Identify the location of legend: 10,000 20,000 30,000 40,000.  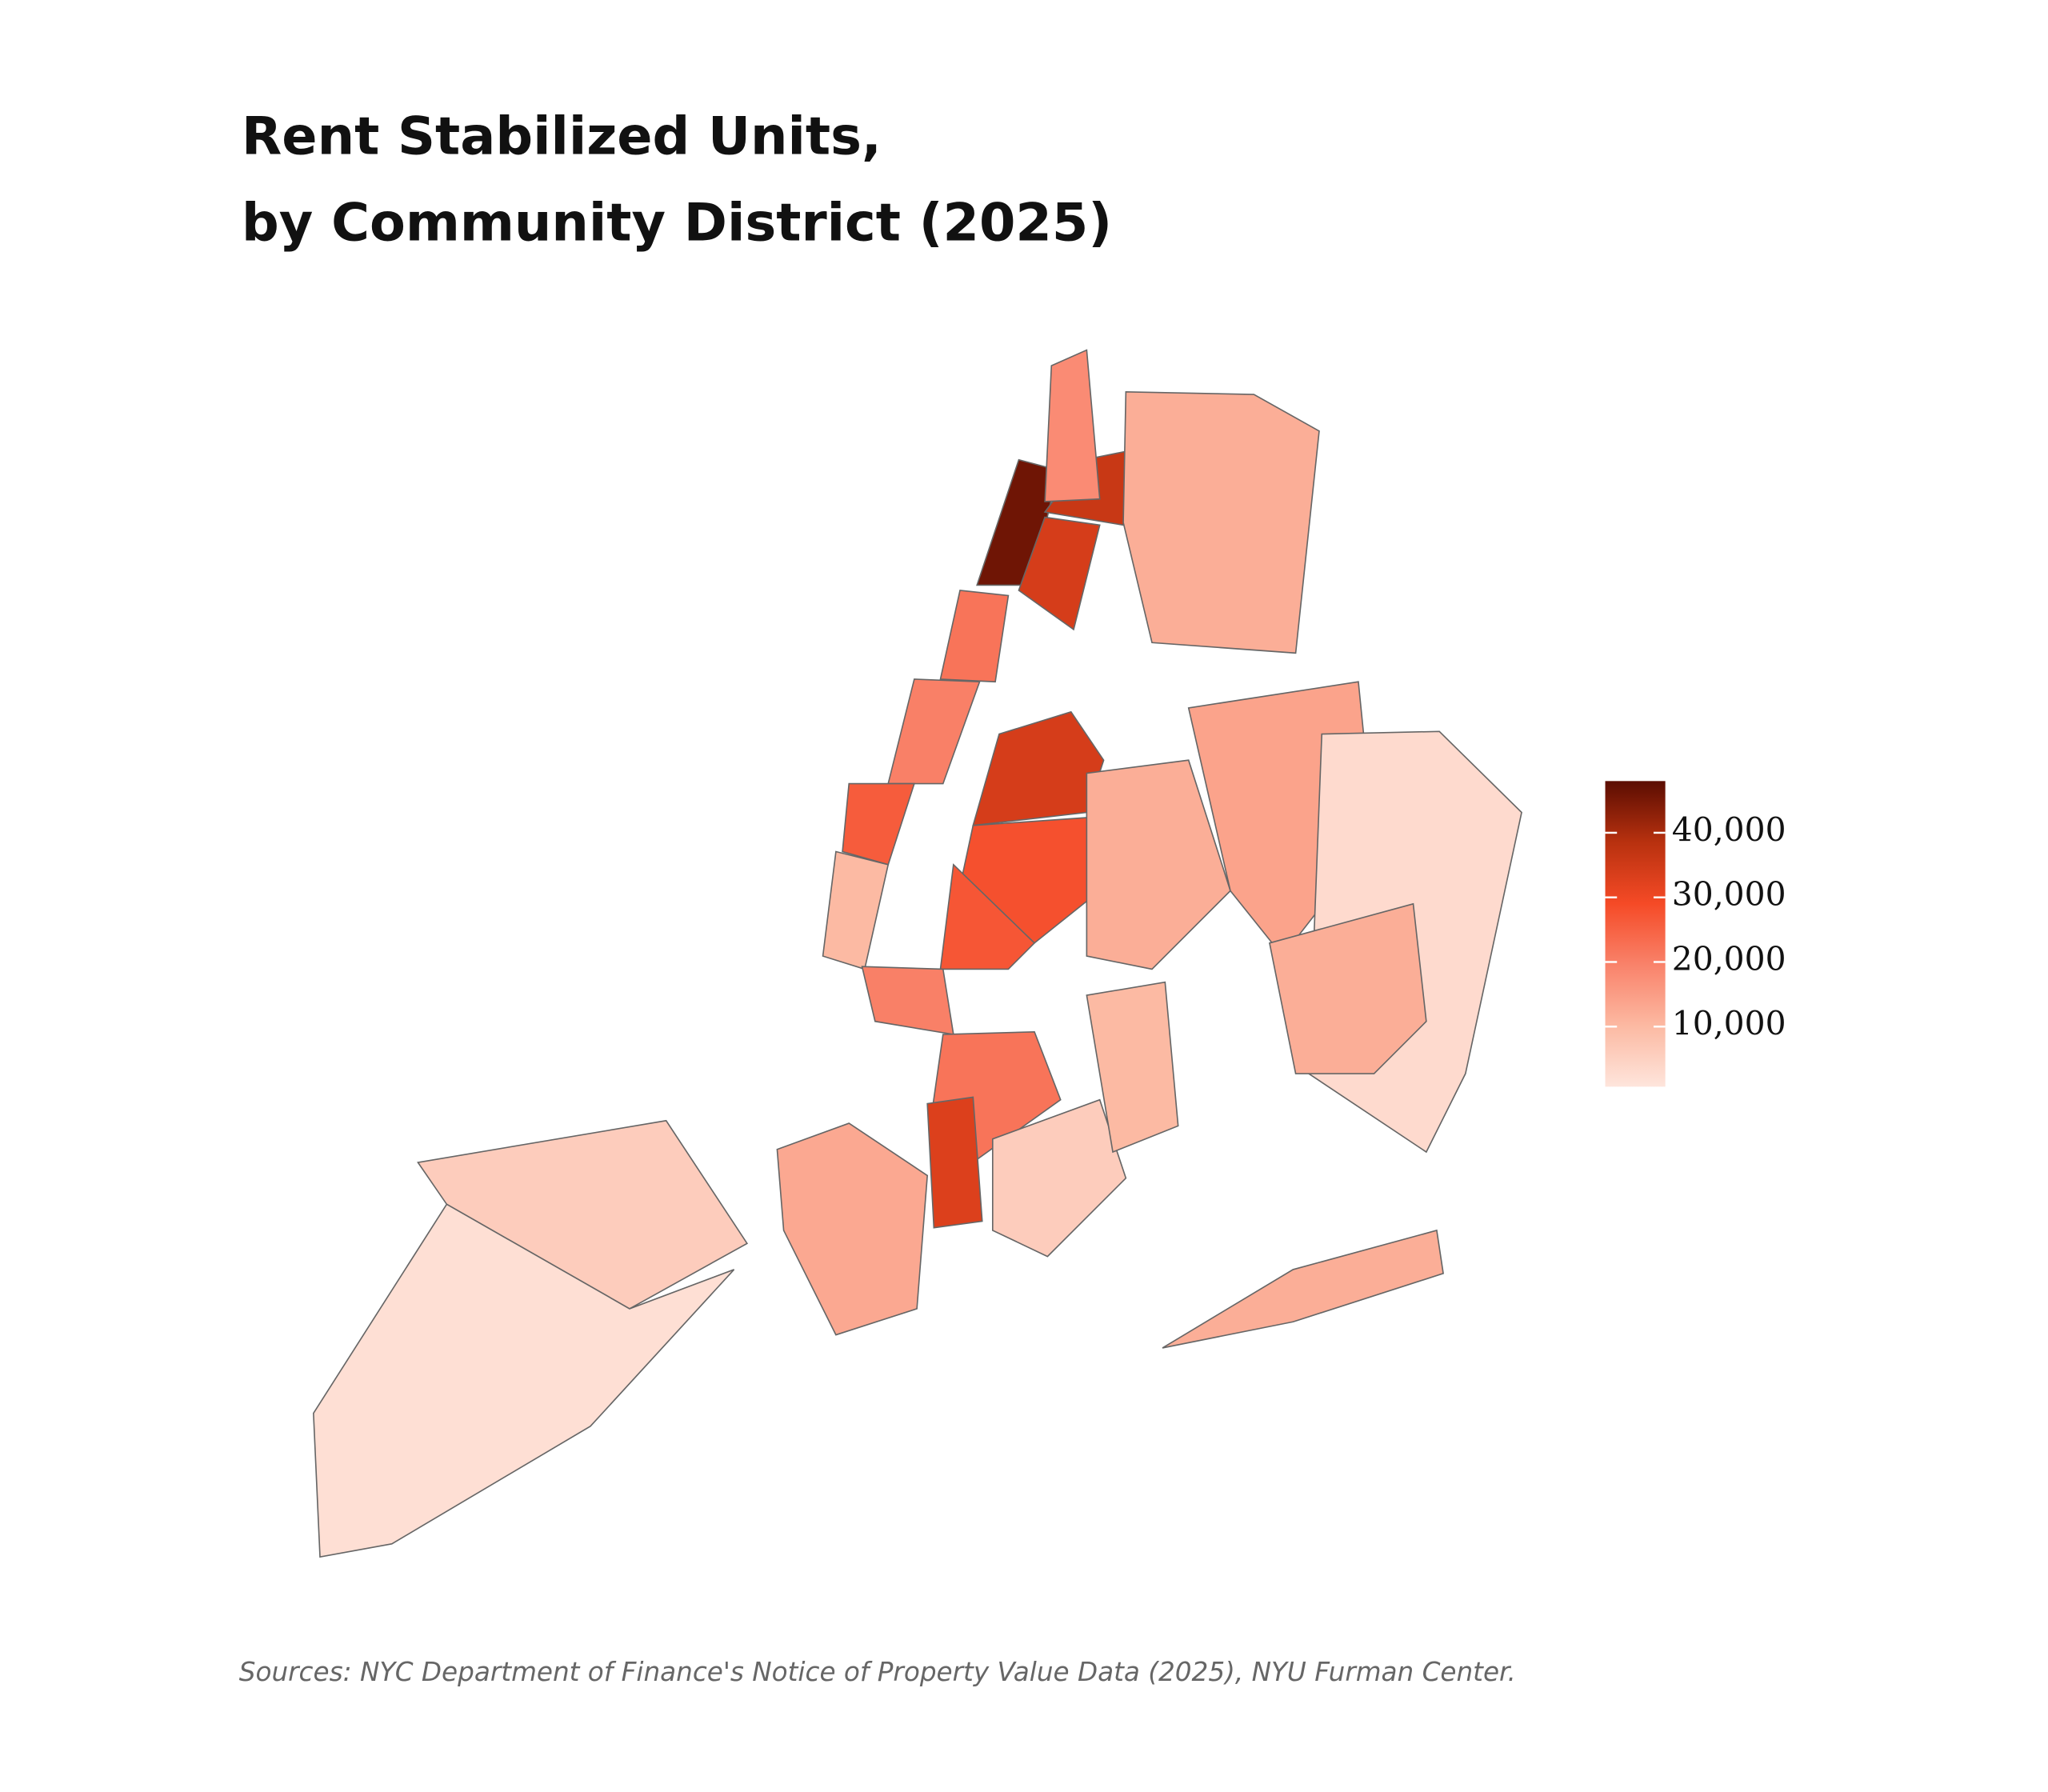
(1695, 934).